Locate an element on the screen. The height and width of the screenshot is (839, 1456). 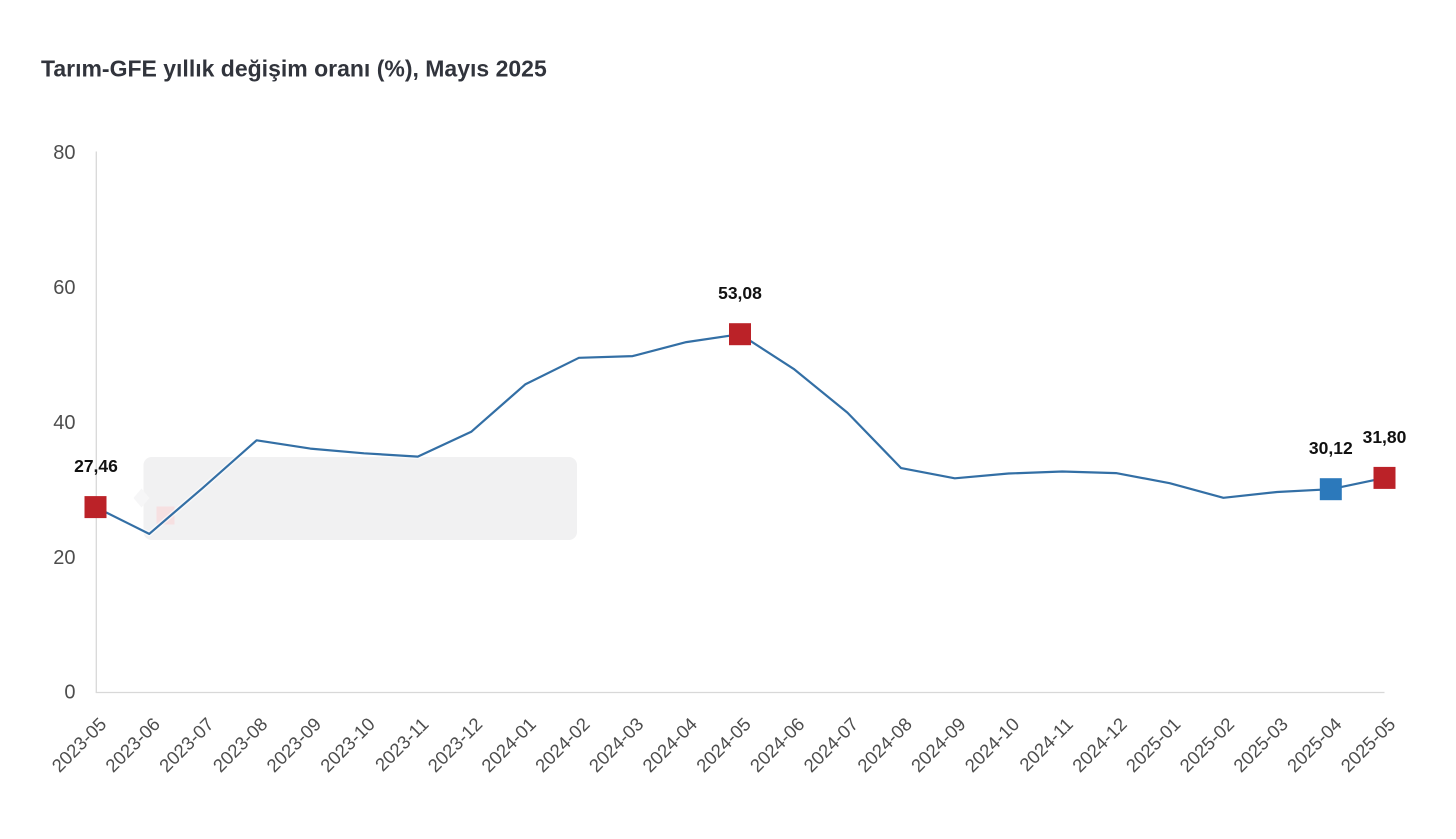
svg-text: 53,08 is located at coordinates (740, 293).